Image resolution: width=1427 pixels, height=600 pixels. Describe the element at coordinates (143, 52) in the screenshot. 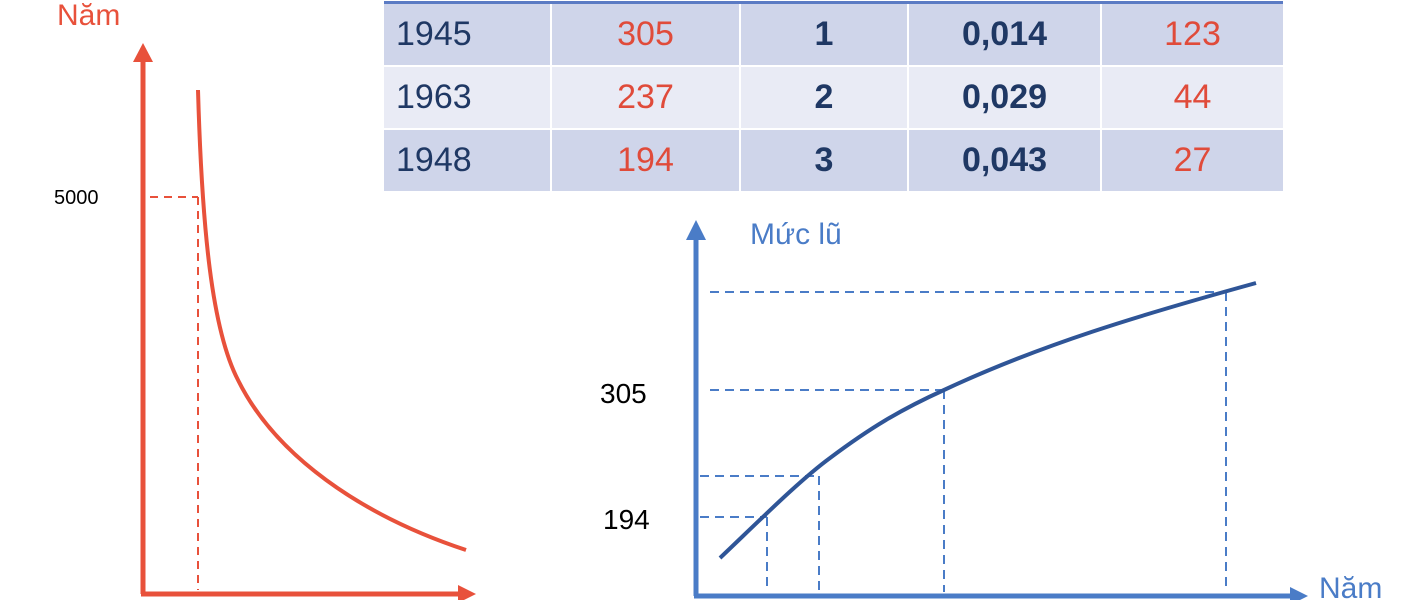

I see `left-y-axis-arrowhead` at that location.